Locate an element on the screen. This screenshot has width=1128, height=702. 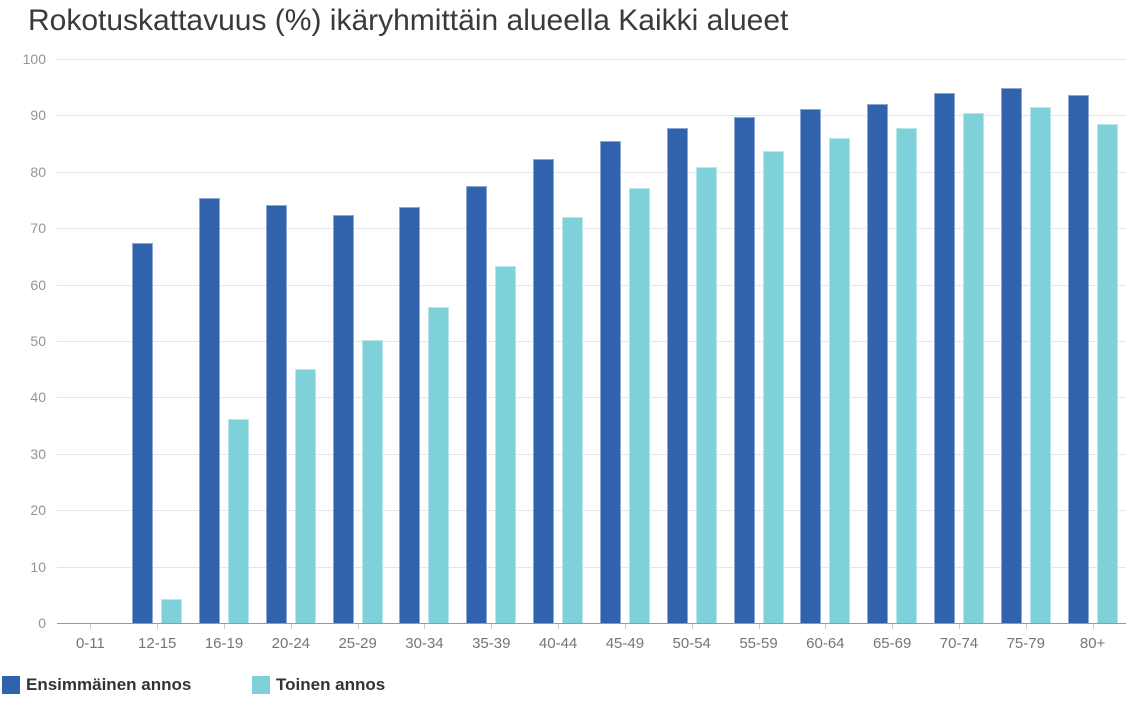
y-axis-label-10: 10 is located at coordinates (38, 567).